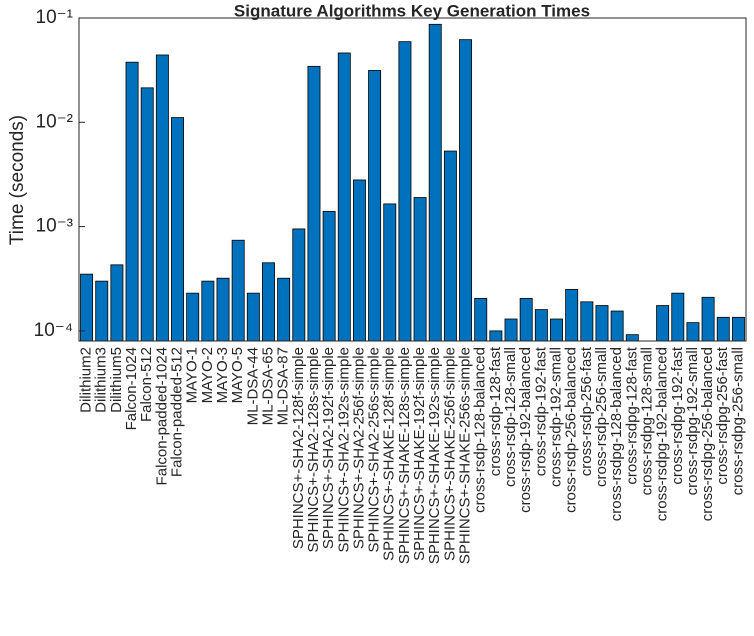 This screenshot has height=636, width=754. I want to click on x-tick-label: cross-rsdpg-192-balanced, so click(662, 434).